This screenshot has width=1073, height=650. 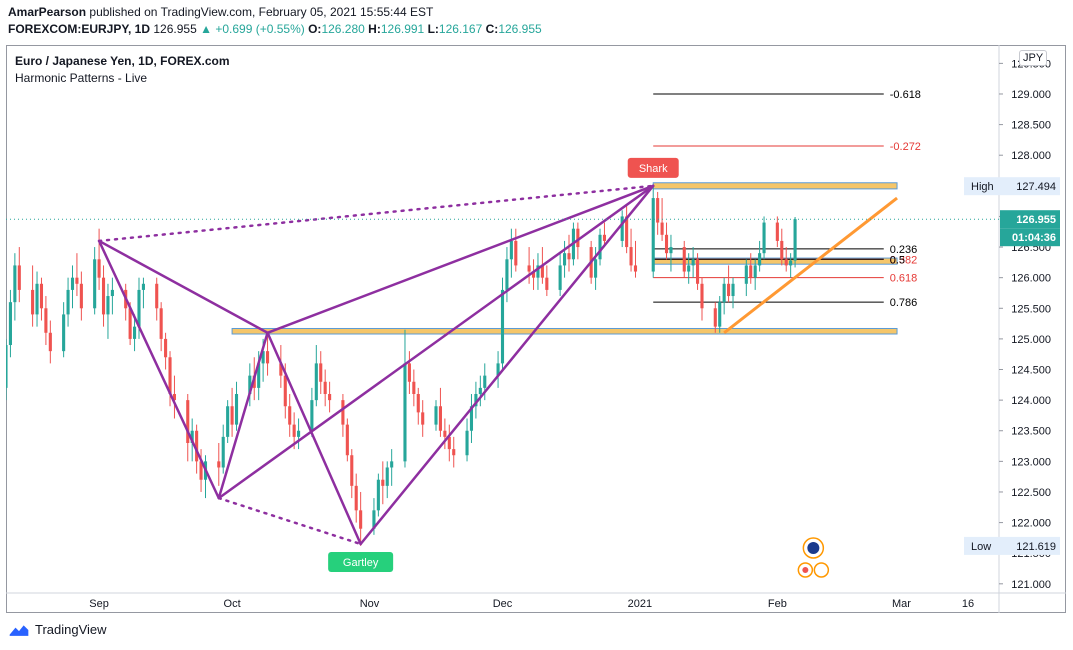 I want to click on x-tick-label: 2021, so click(x=640, y=604).